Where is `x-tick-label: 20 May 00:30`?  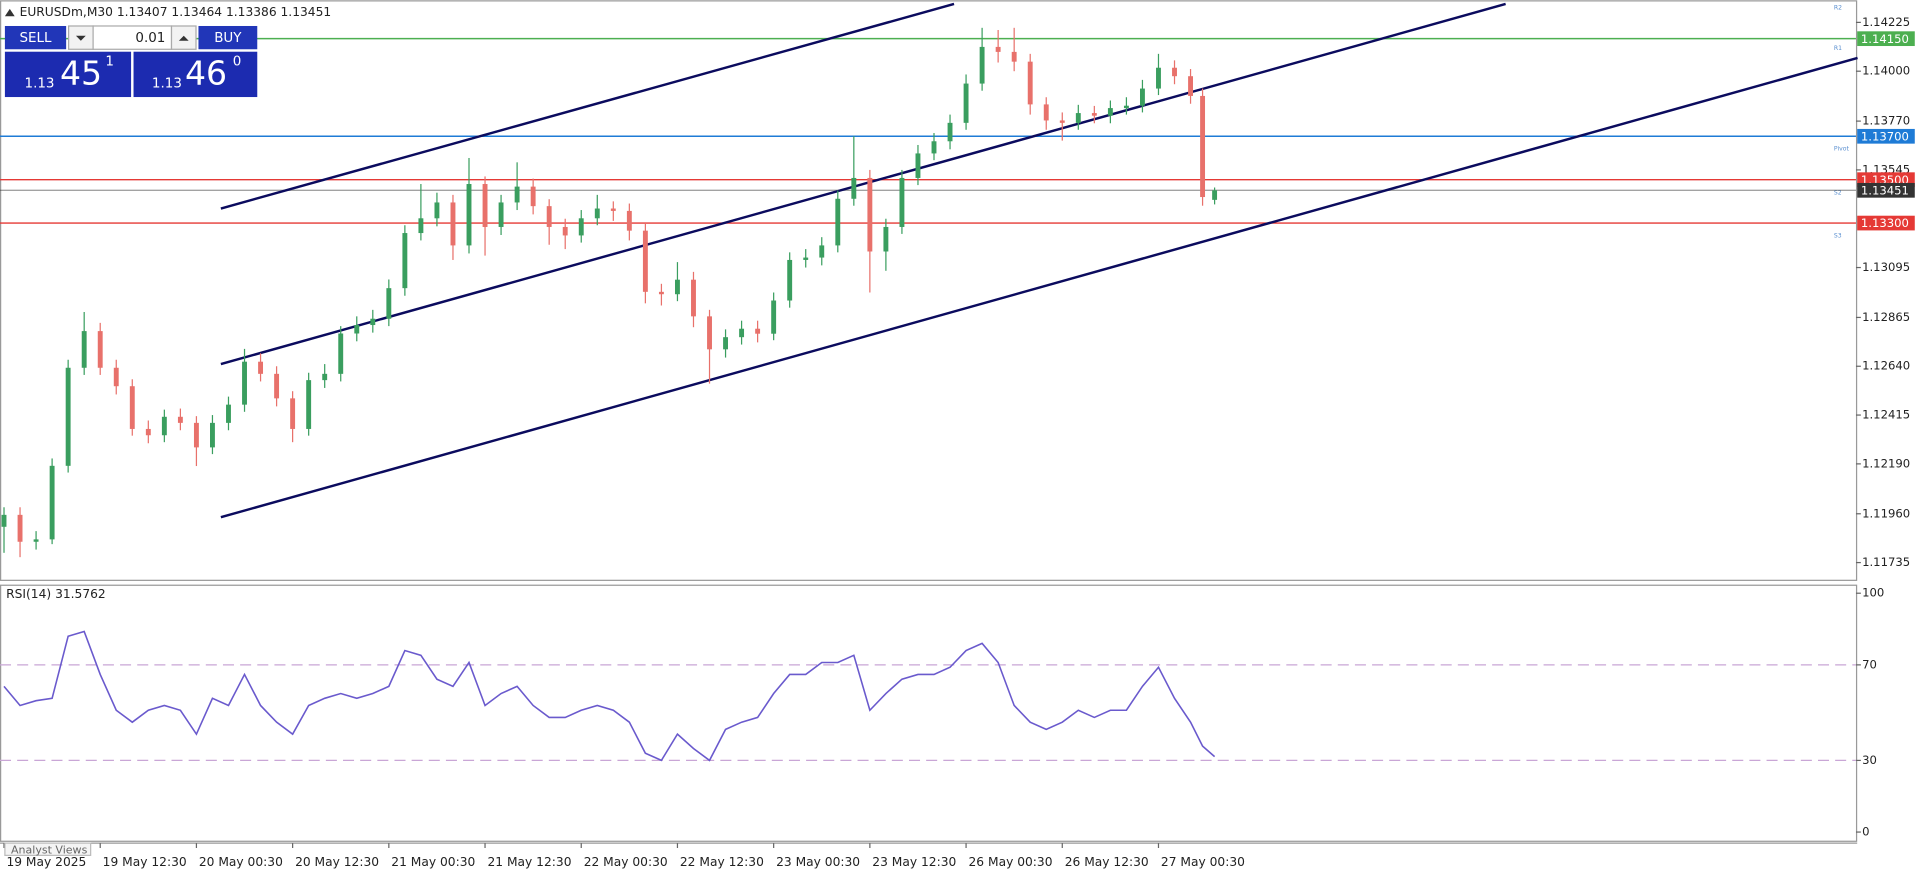
x-tick-label: 20 May 00:30 is located at coordinates (241, 862).